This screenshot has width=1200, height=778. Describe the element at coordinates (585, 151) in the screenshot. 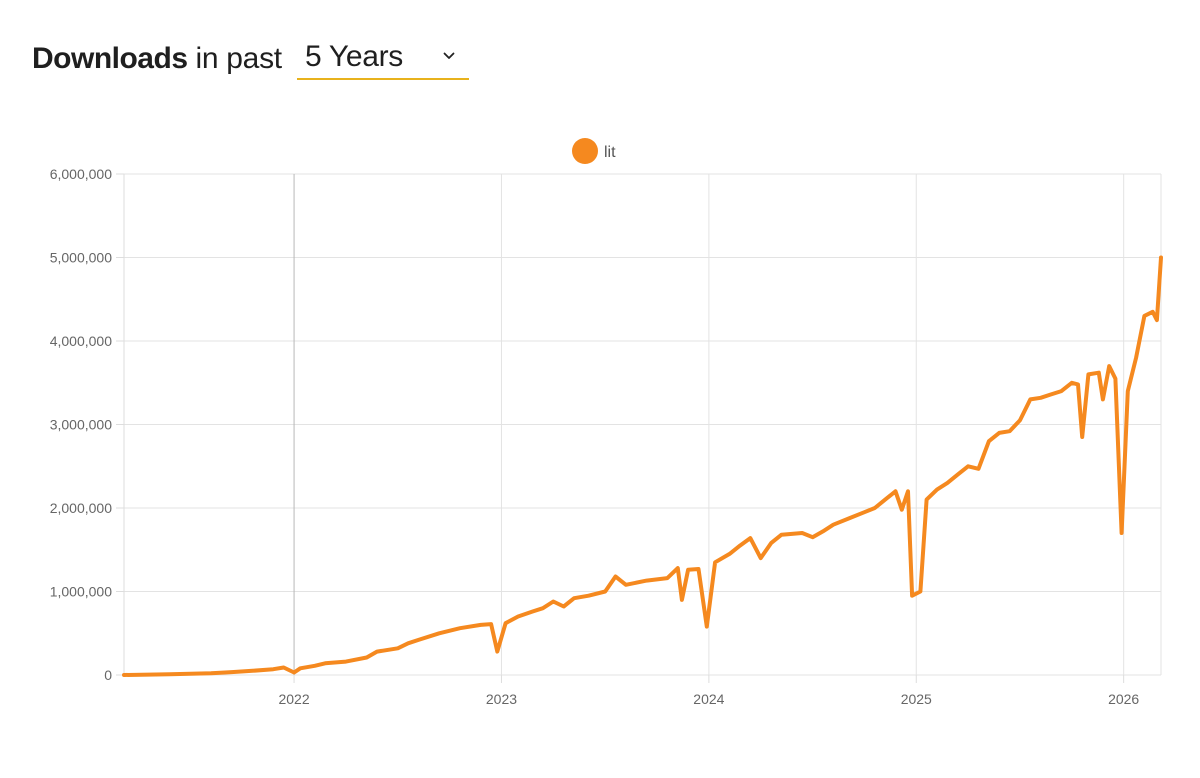

I see `legend-marker` at that location.